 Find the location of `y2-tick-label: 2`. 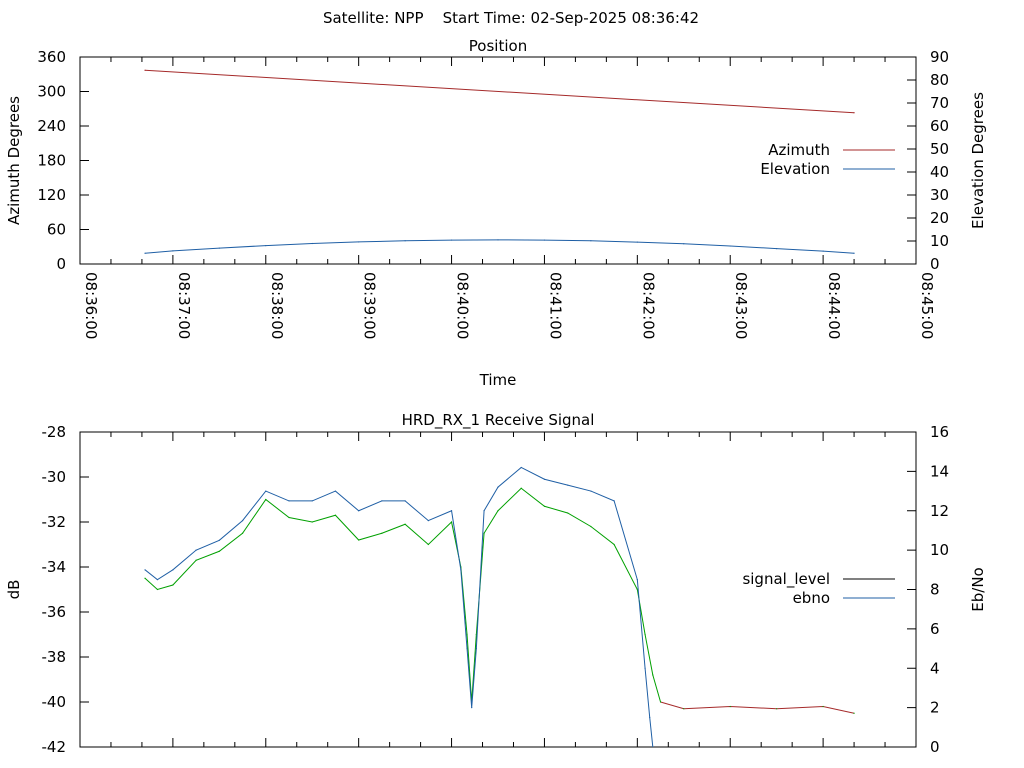

y2-tick-label: 2 is located at coordinates (935, 708).